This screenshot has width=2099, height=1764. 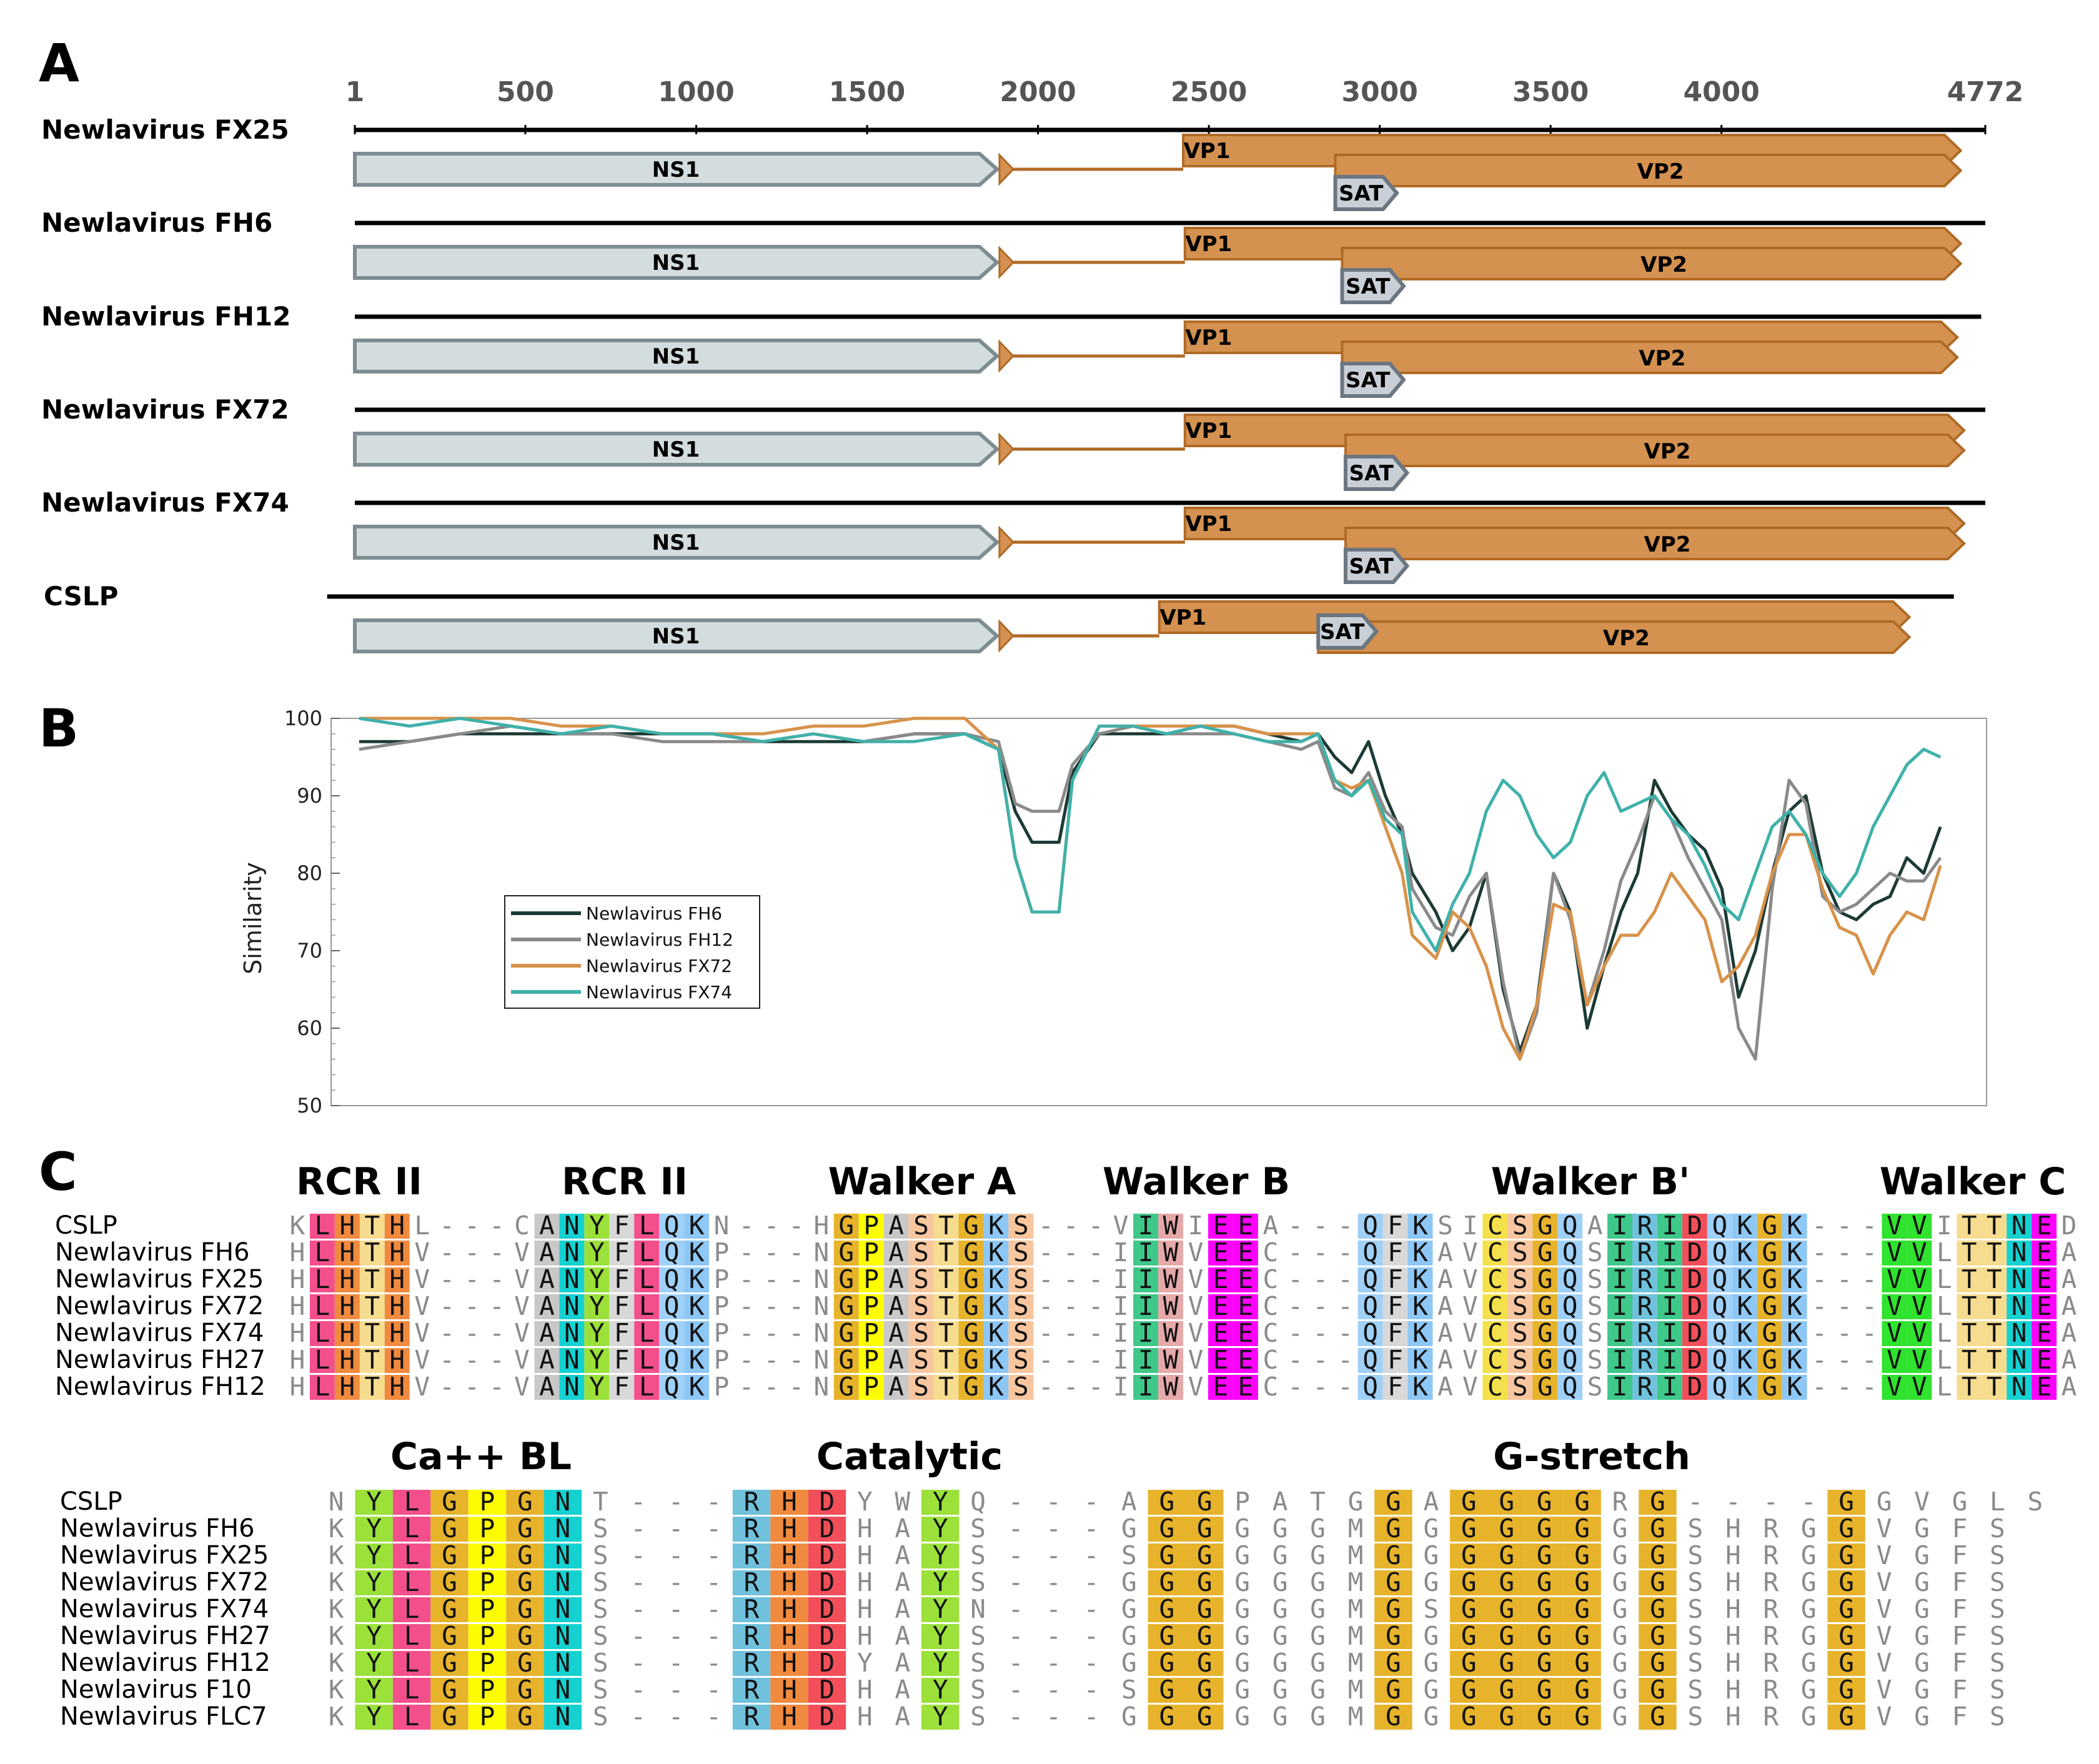 What do you see at coordinates (1209, 337) in the screenshot?
I see `vp1-label: VP1` at bounding box center [1209, 337].